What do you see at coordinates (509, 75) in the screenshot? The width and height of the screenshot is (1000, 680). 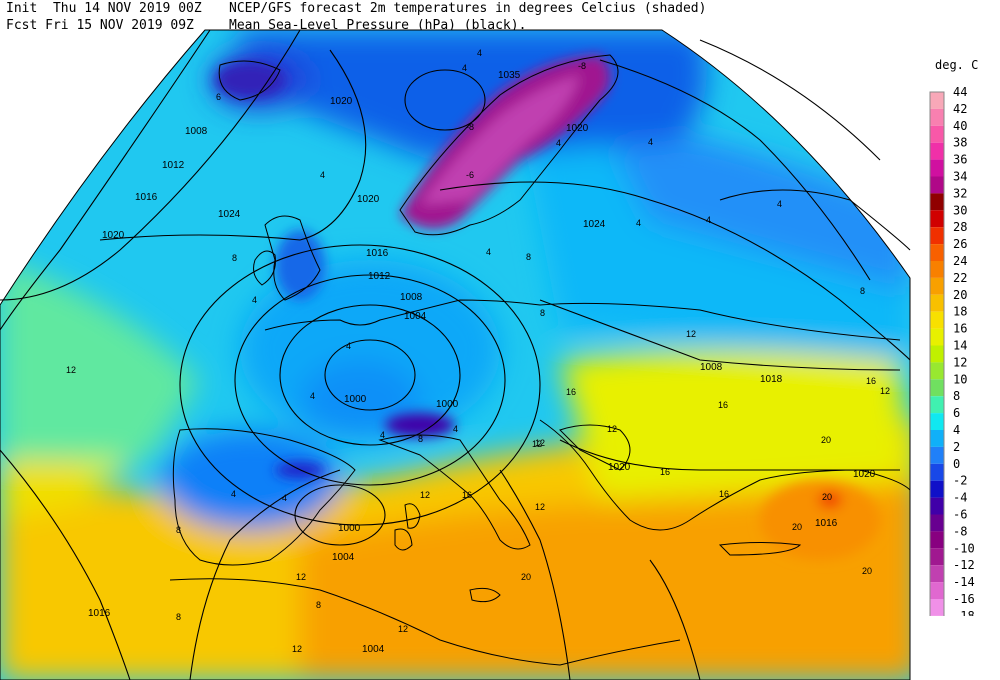 I see `isobar-label: 1035` at bounding box center [509, 75].